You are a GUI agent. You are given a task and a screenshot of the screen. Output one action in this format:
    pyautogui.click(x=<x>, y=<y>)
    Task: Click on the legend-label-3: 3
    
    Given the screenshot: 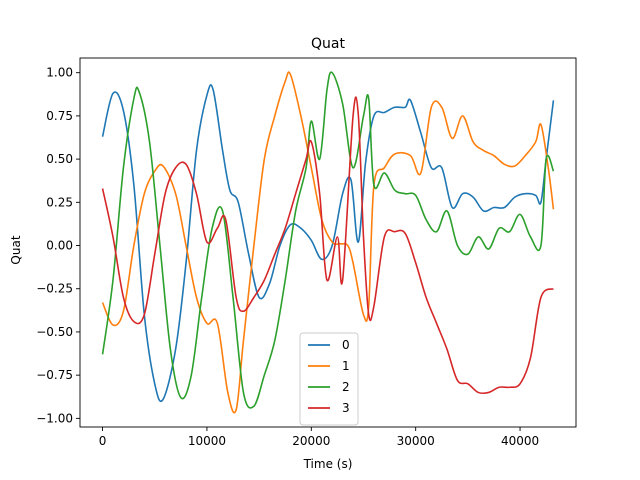 What is the action you would take?
    pyautogui.click(x=346, y=408)
    